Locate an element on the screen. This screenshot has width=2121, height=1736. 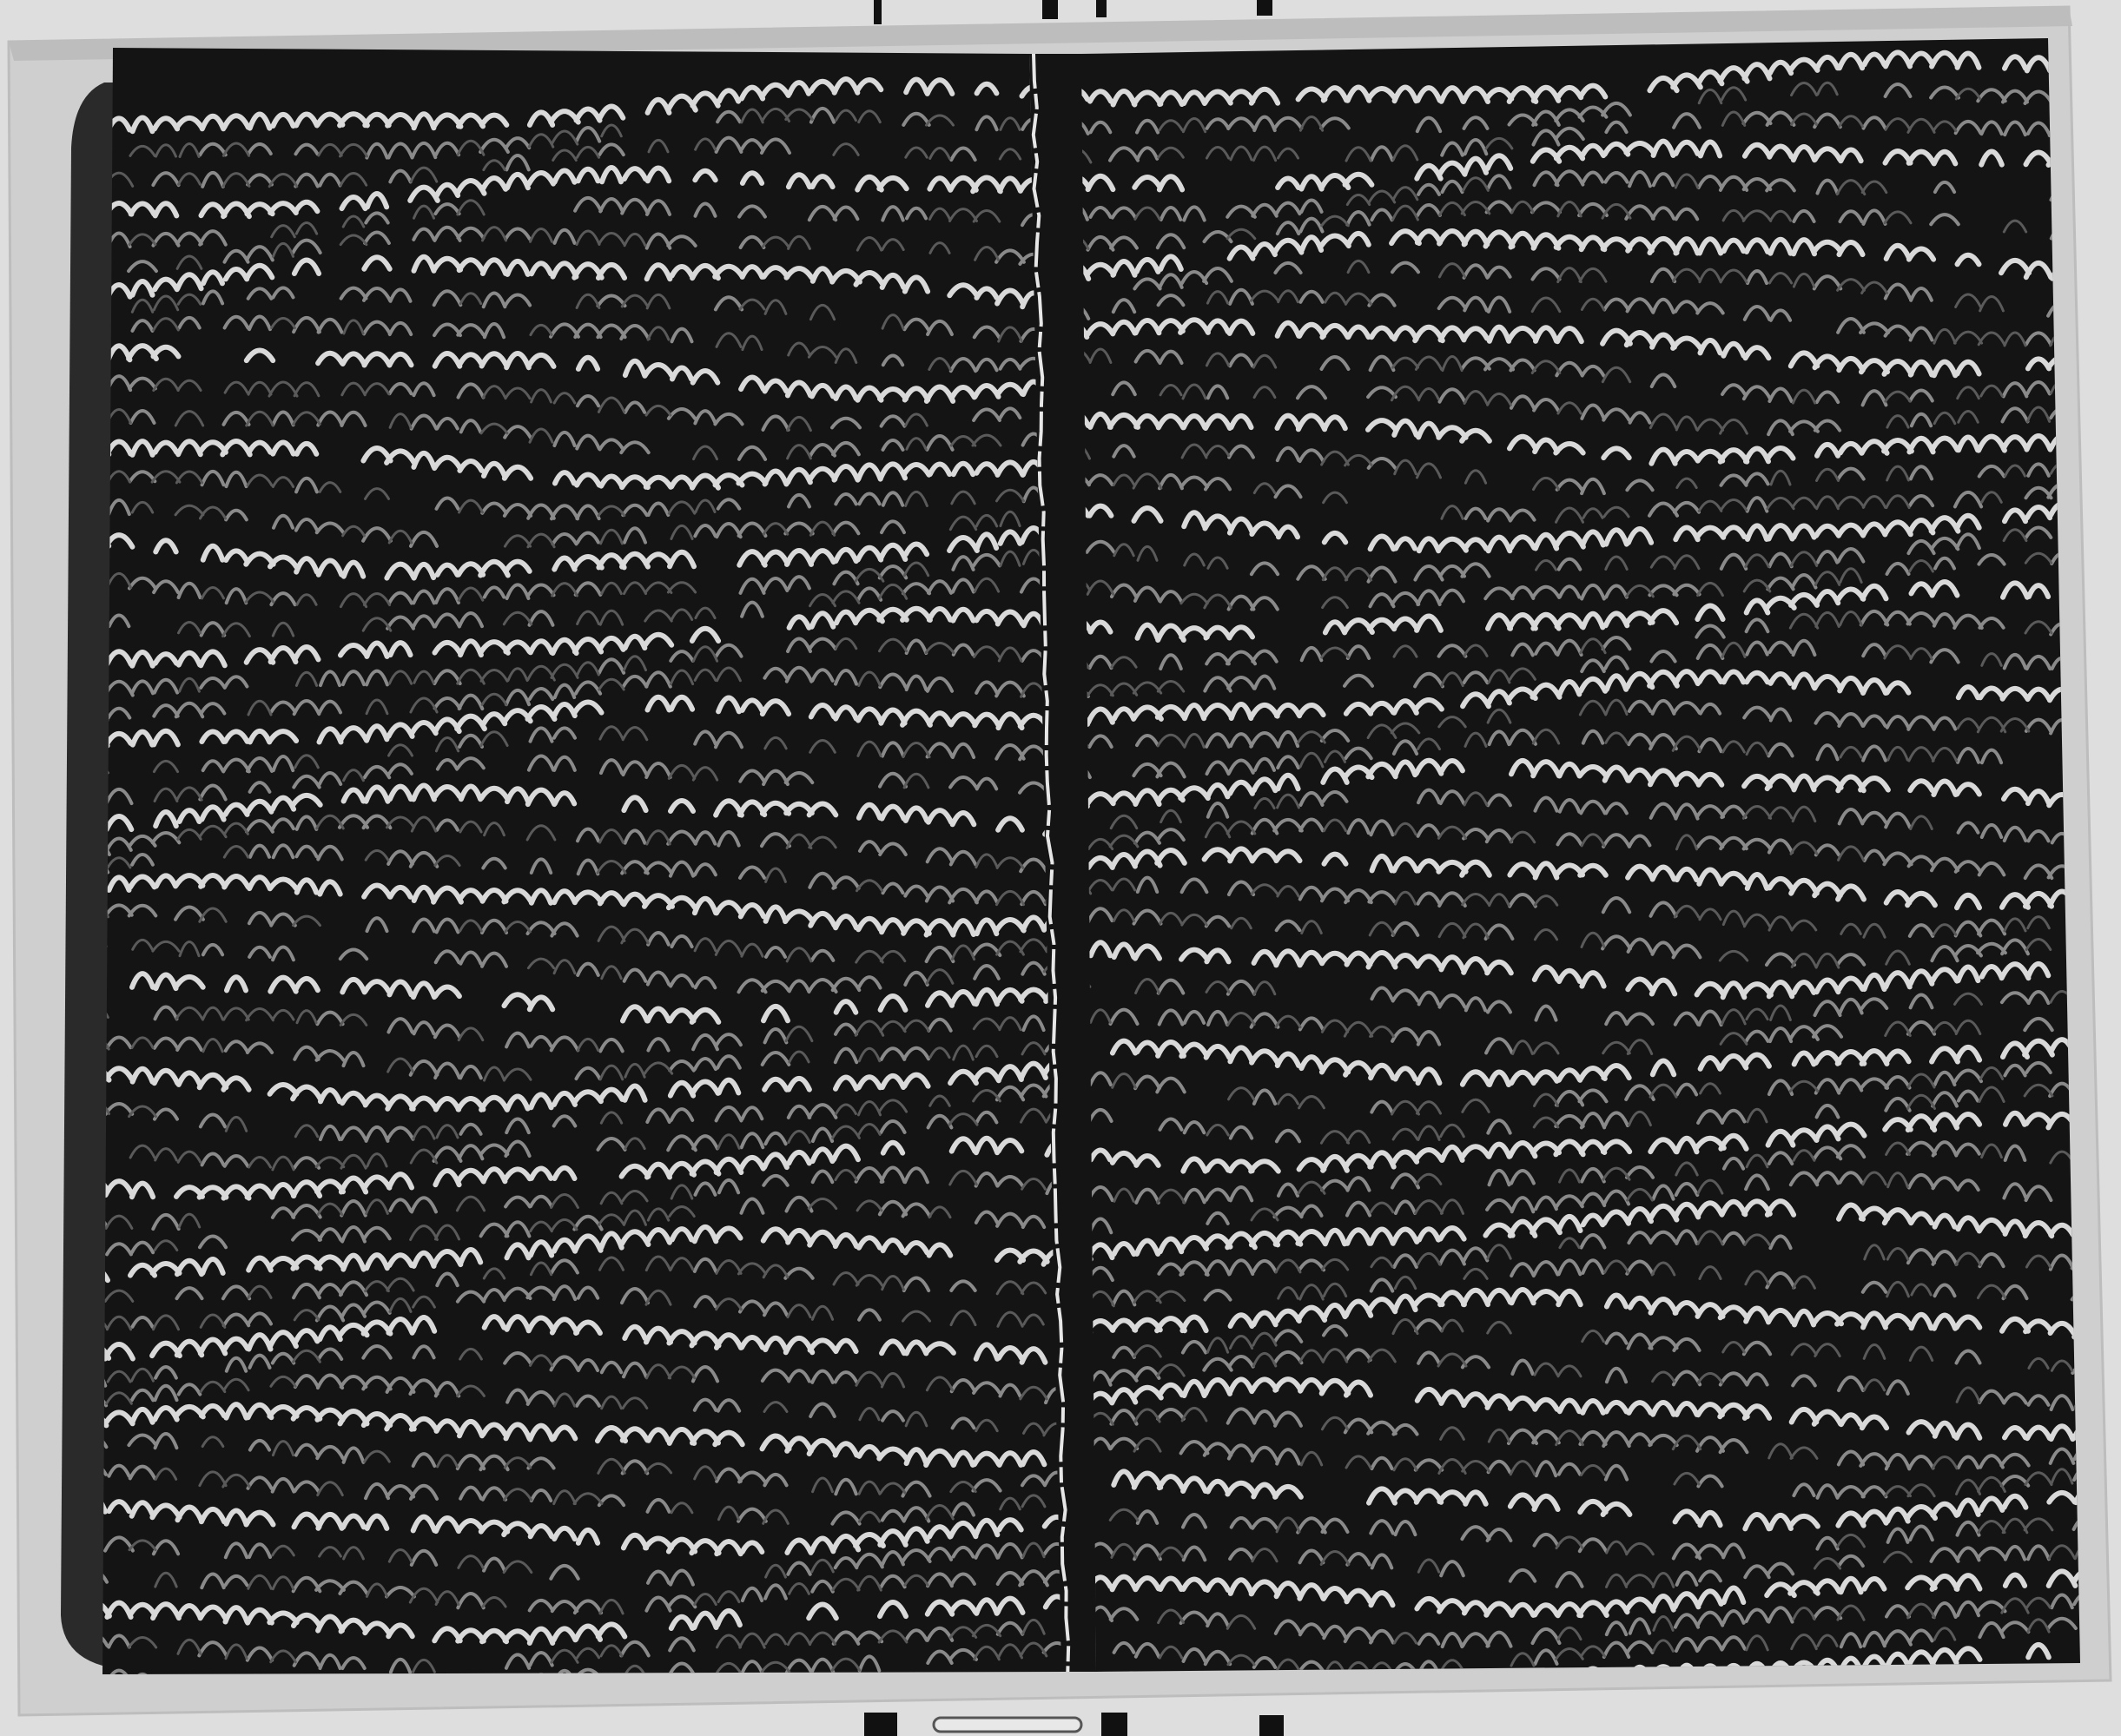
clips-bottom is located at coordinates (1074, 1724).